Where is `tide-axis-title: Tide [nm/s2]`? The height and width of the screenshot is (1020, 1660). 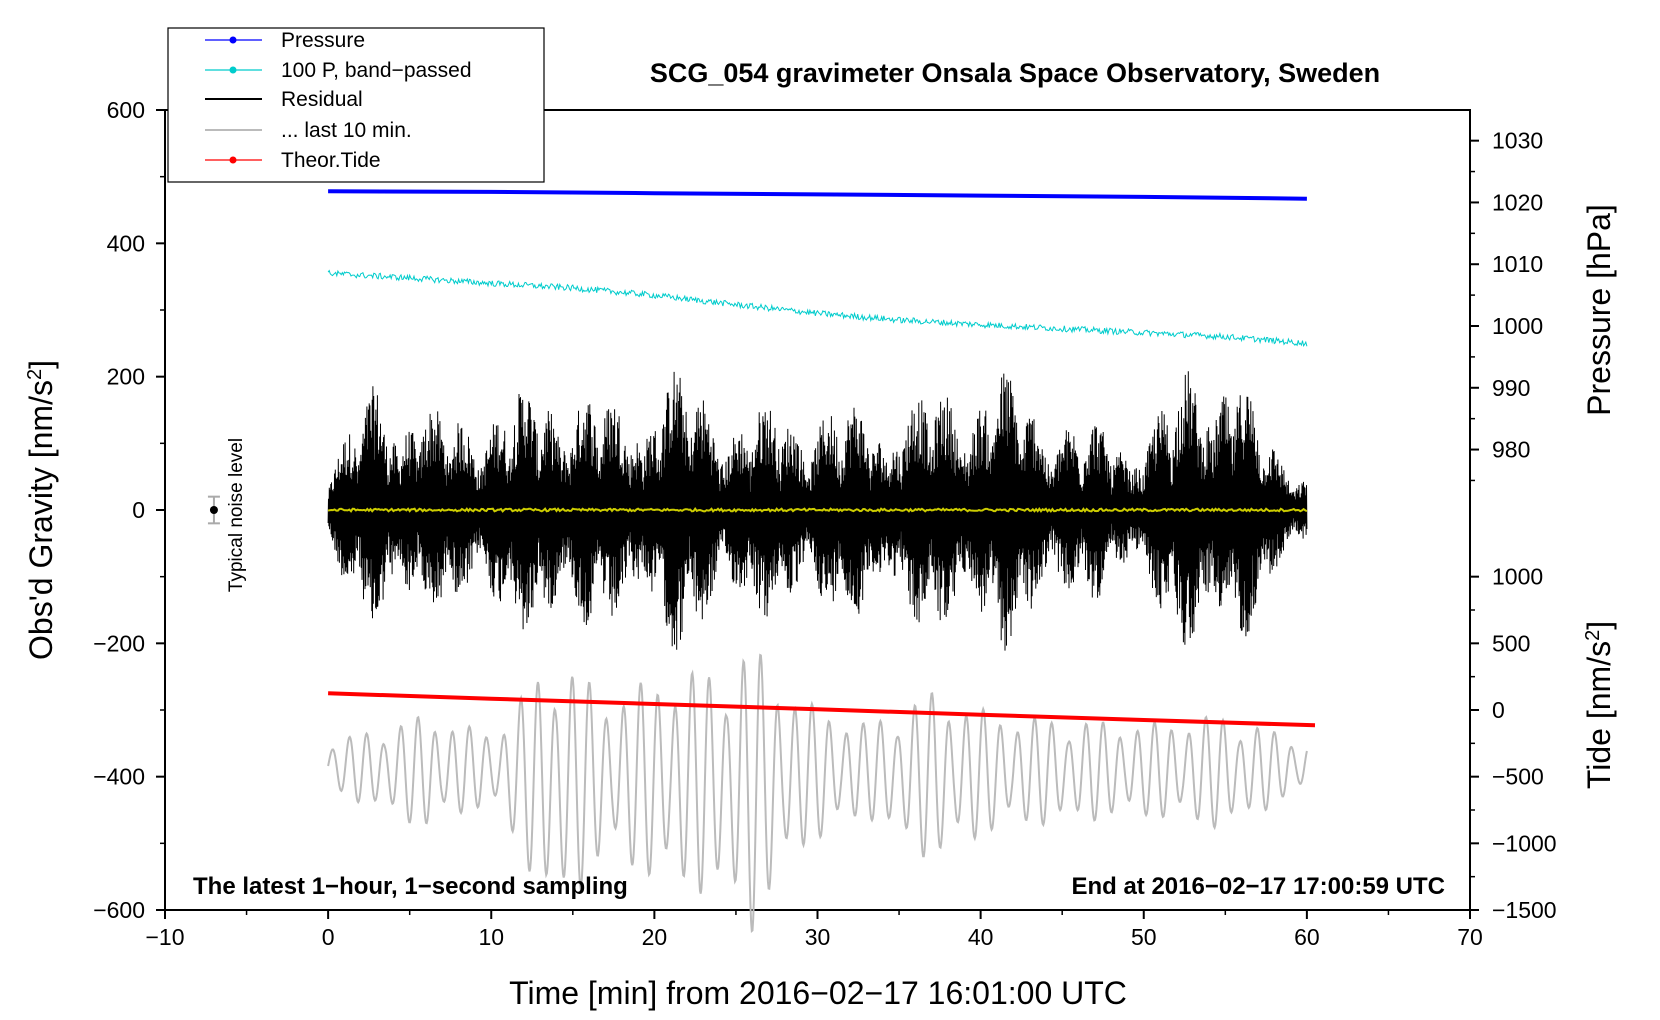
tide-axis-title: Tide [nm/s2] is located at coordinates (1599, 705).